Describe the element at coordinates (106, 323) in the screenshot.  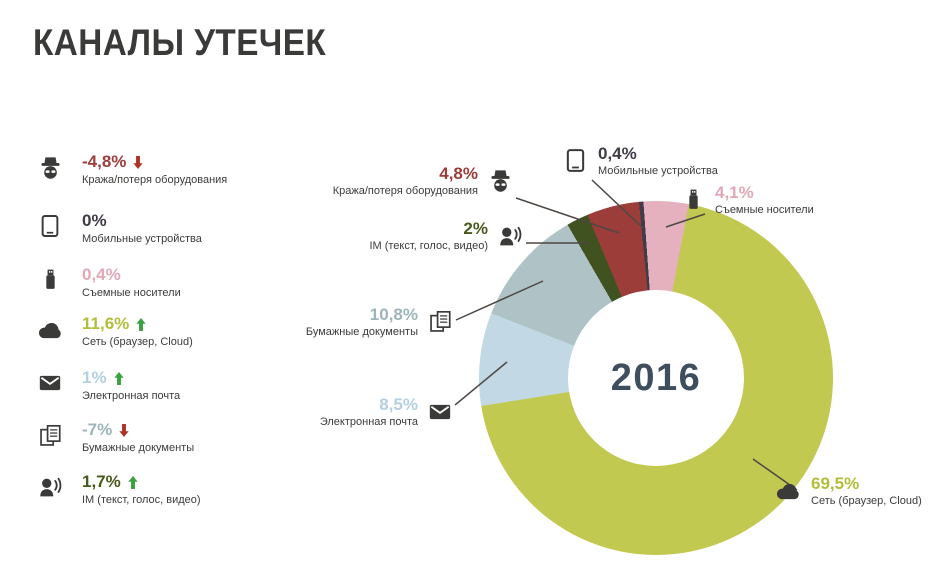
I see `legend-value: 11,6%` at that location.